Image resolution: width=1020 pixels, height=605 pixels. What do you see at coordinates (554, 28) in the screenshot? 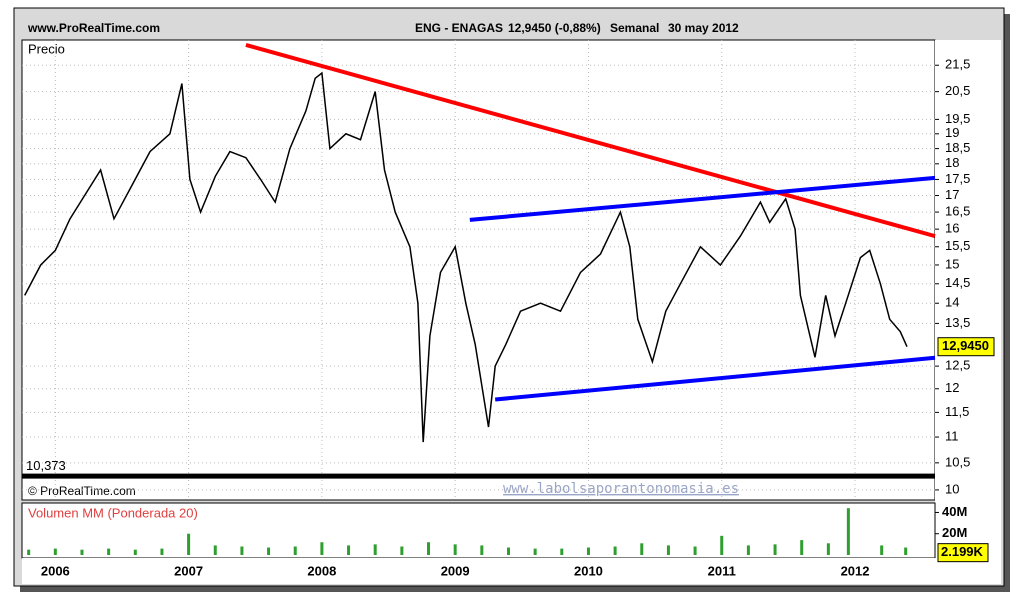
I see `quote: 12,9450 (-0,88%)` at bounding box center [554, 28].